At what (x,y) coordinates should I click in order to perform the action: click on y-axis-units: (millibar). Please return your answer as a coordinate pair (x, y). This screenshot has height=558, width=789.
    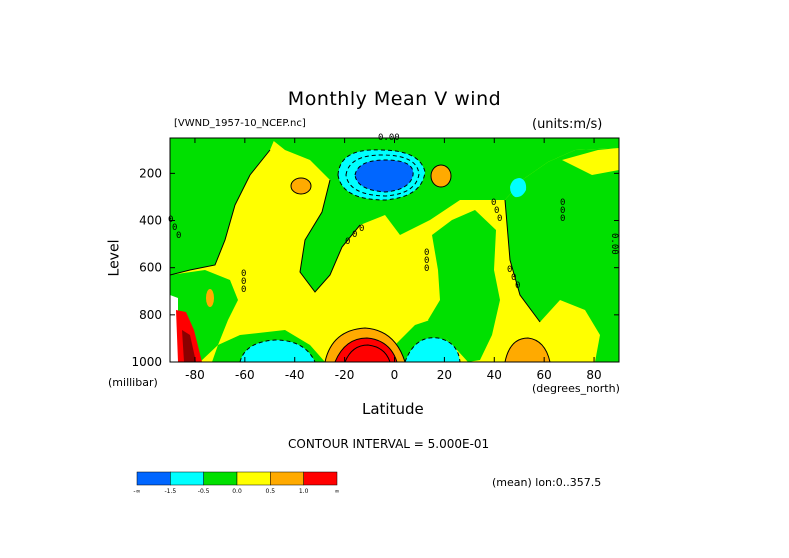
    Looking at the image, I should click on (133, 382).